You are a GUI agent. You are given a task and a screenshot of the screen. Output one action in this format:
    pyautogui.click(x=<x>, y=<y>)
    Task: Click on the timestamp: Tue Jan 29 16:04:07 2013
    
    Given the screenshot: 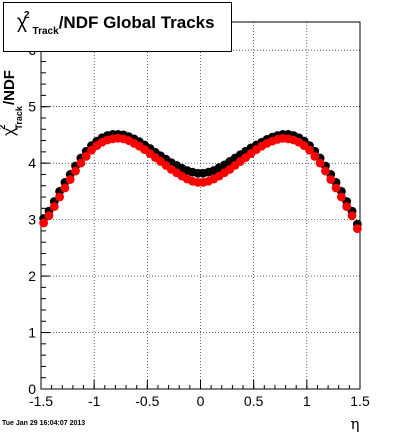 What is the action you would take?
    pyautogui.click(x=44, y=423)
    